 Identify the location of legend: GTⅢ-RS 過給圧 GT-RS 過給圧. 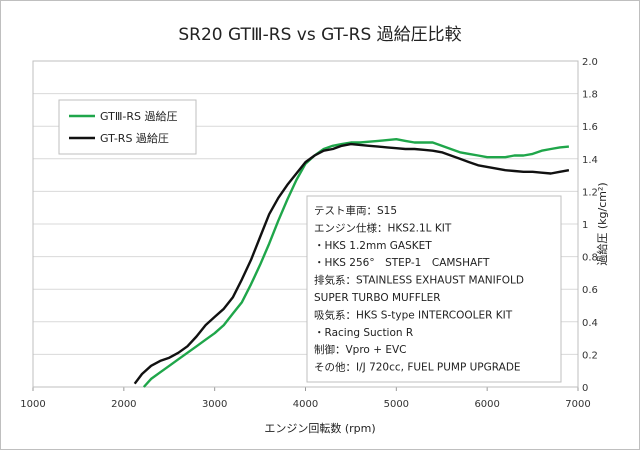
(127, 127).